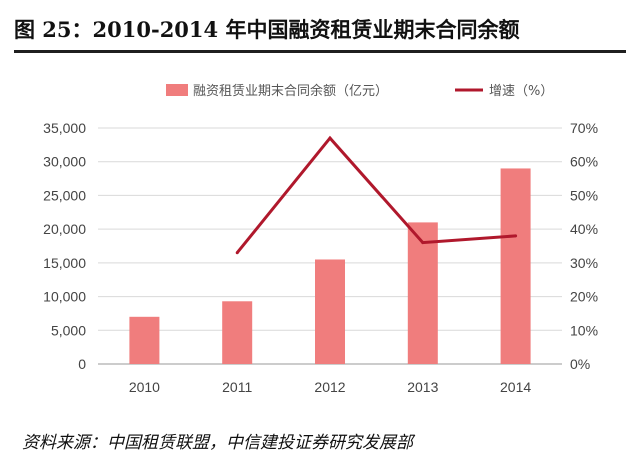  What do you see at coordinates (584, 263) in the screenshot?
I see `y-right-tick-label: 30%` at bounding box center [584, 263].